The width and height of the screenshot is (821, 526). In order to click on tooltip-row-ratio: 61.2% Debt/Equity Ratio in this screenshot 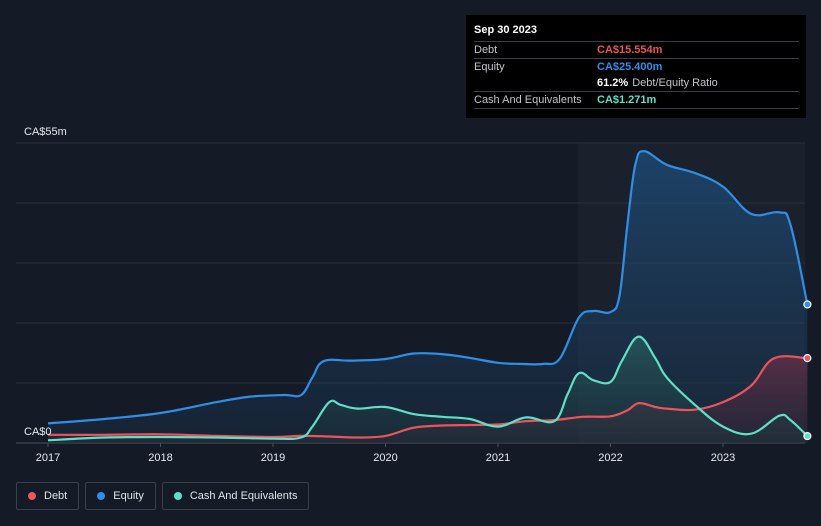, I will do `click(636, 83)`.